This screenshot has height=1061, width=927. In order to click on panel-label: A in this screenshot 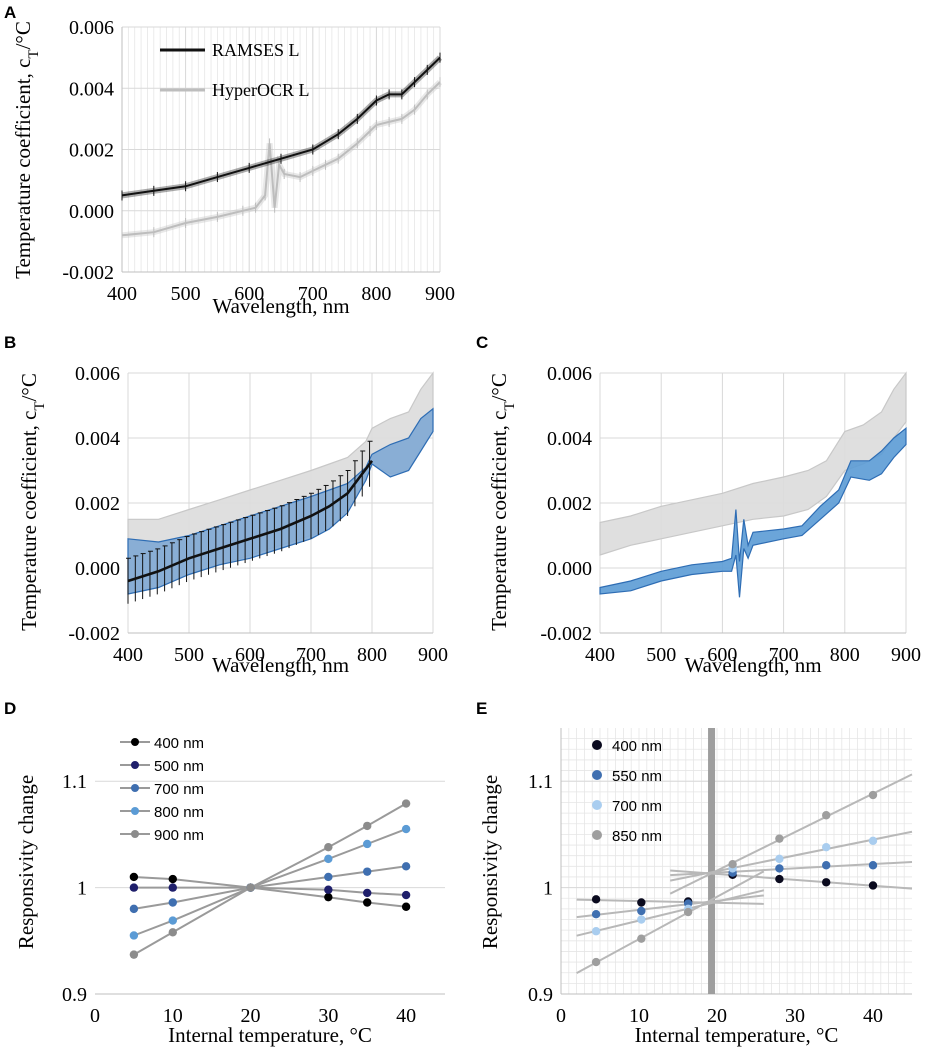, I will do `click(10, 12)`.